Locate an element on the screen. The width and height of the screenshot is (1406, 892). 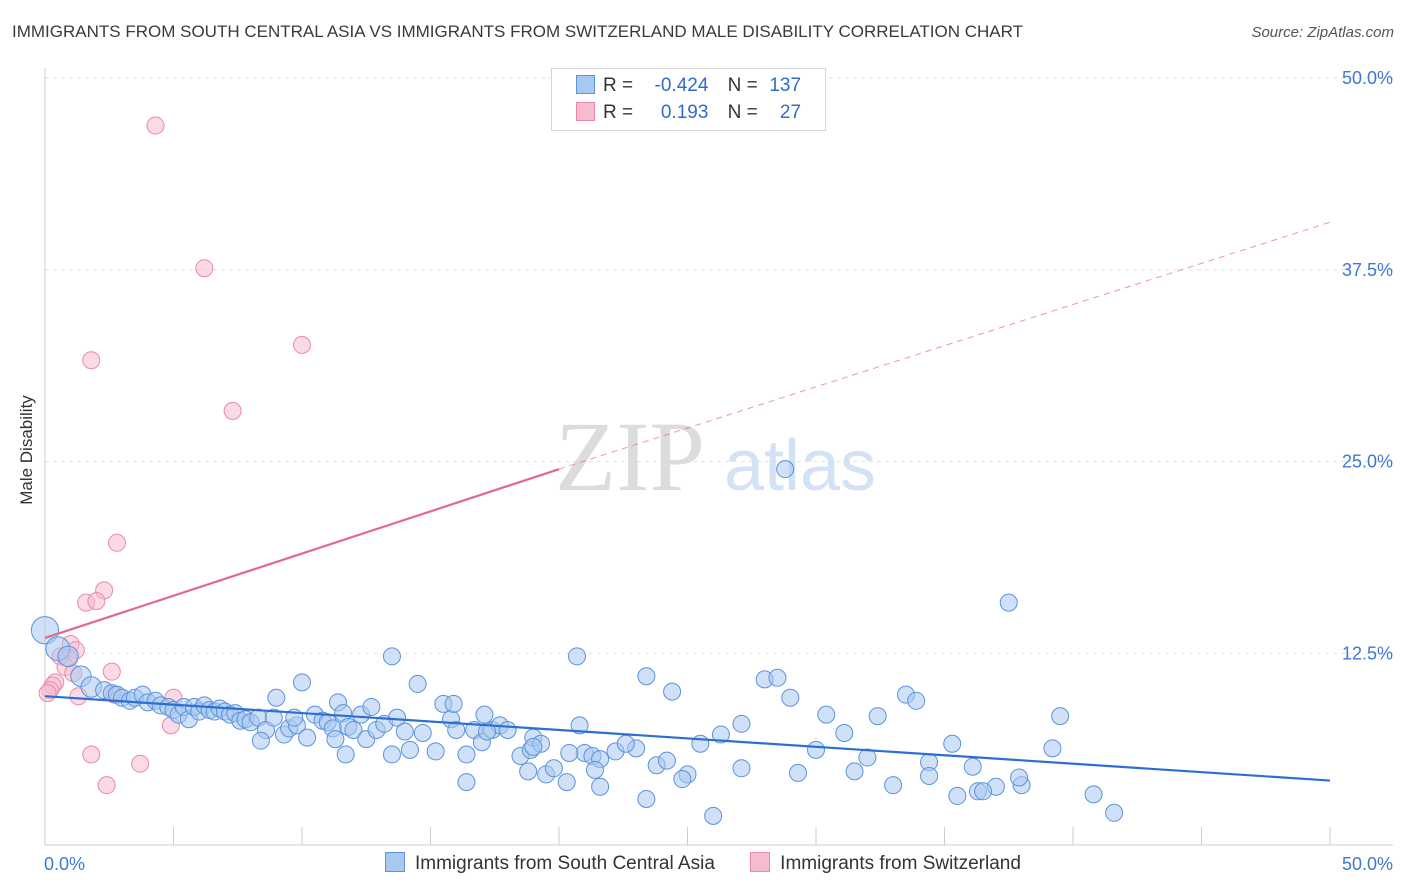
x-tick-label: 0.0% is located at coordinates (64, 864).